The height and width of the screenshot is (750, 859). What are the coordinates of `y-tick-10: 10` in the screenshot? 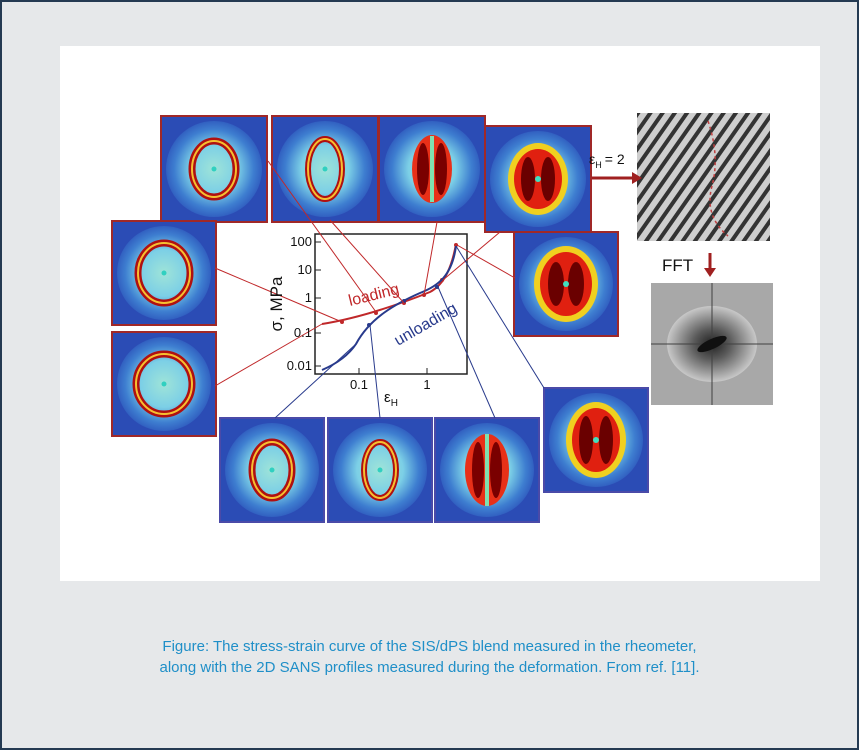 It's located at (305, 269).